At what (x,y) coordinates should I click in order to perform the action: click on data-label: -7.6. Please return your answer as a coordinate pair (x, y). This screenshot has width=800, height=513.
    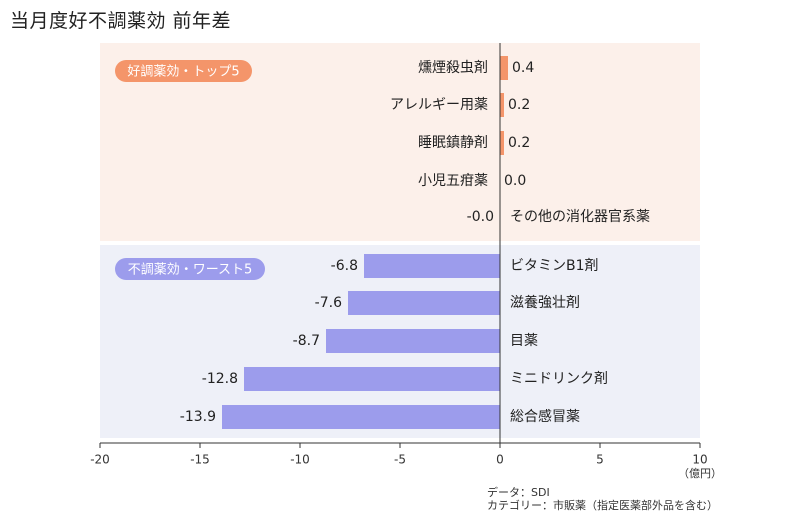
    Looking at the image, I should click on (328, 303).